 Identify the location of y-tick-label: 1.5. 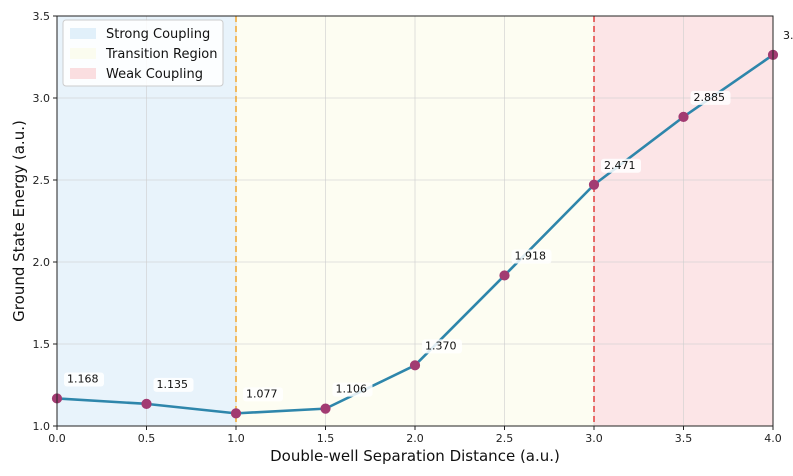
(42, 344).